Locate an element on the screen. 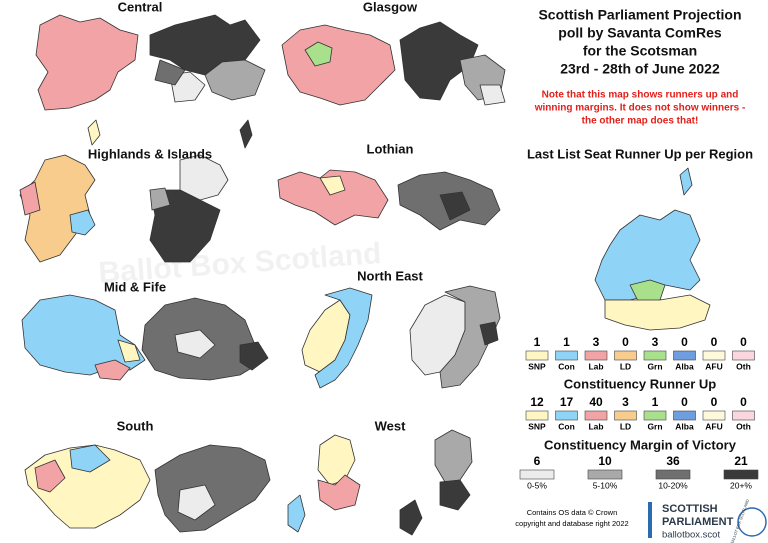  note: Note that this map shows runners up and is located at coordinates (640, 95).